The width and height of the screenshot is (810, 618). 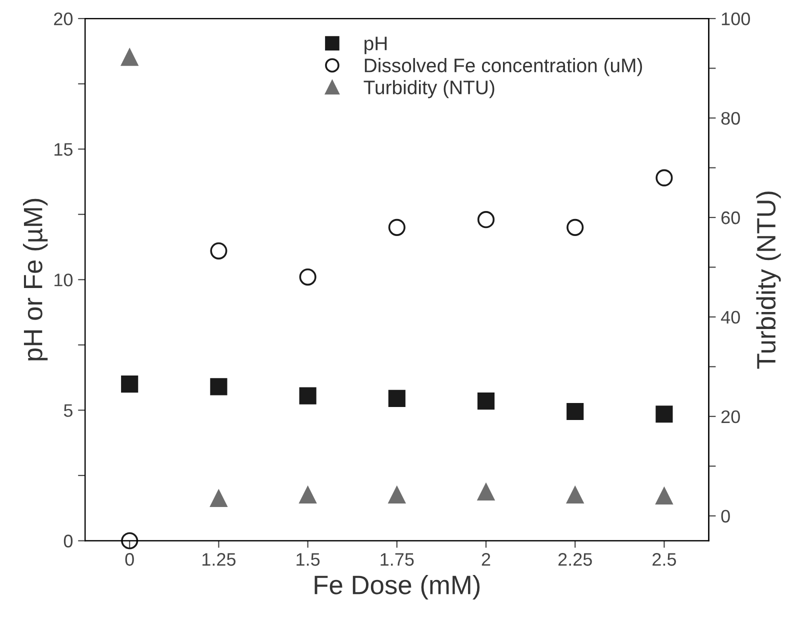 I want to click on y-tick-label: 20, so click(x=63, y=19).